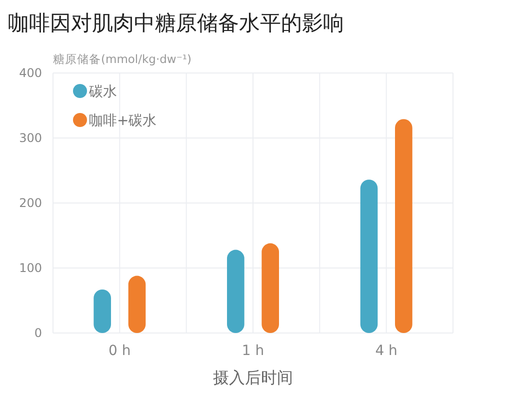 This screenshot has width=531, height=405. Describe the element at coordinates (253, 351) in the screenshot. I see `x-tick-label: 1 h` at that location.